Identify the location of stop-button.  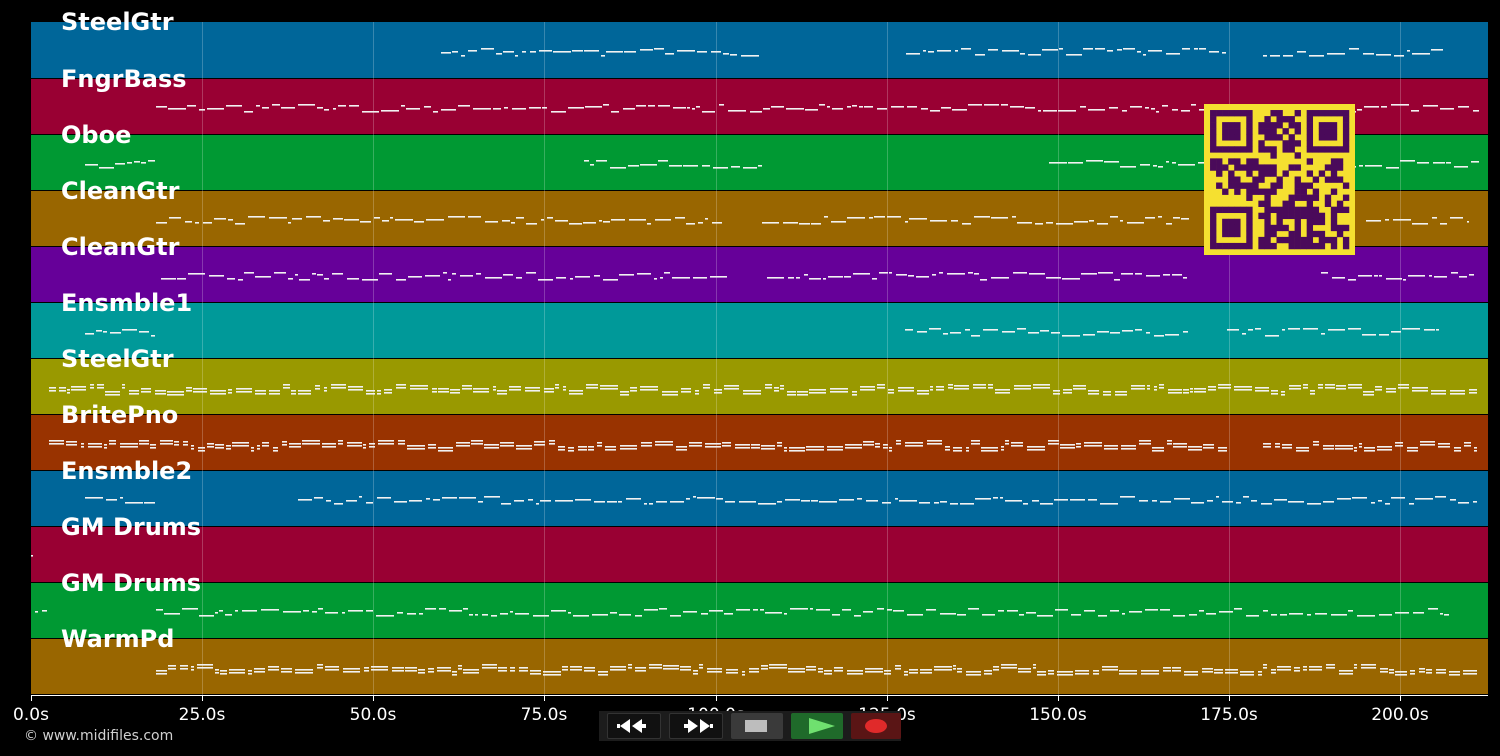
(757, 726).